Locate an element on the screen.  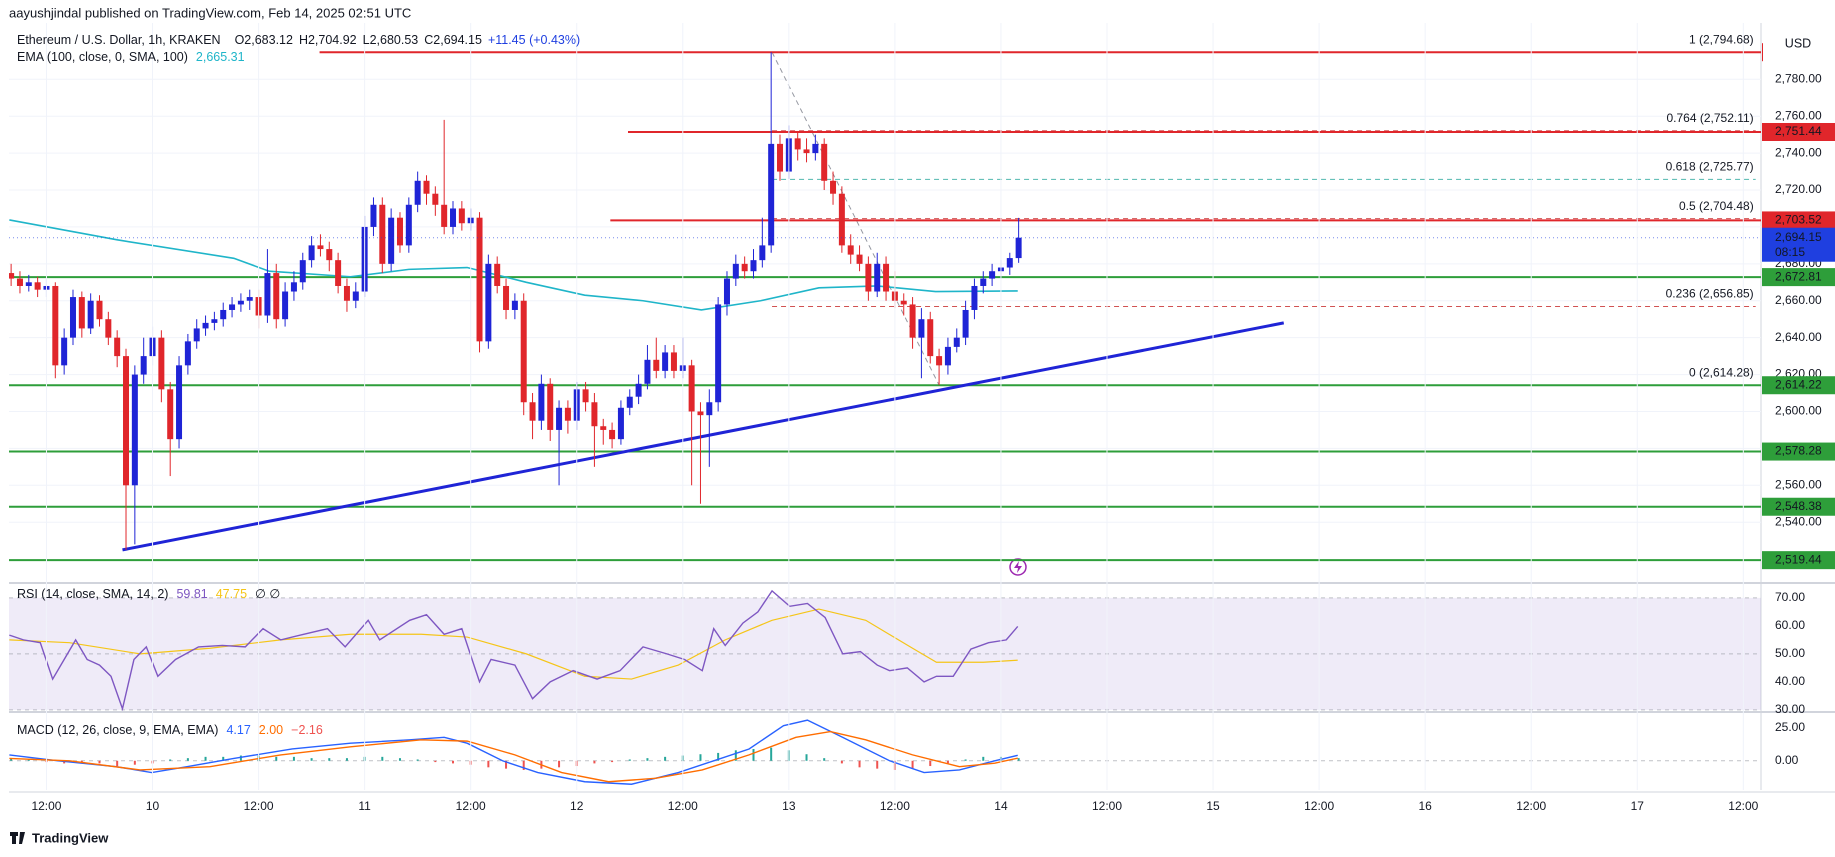
fib-label: 0.236 (2,656.85) is located at coordinates (1710, 294).